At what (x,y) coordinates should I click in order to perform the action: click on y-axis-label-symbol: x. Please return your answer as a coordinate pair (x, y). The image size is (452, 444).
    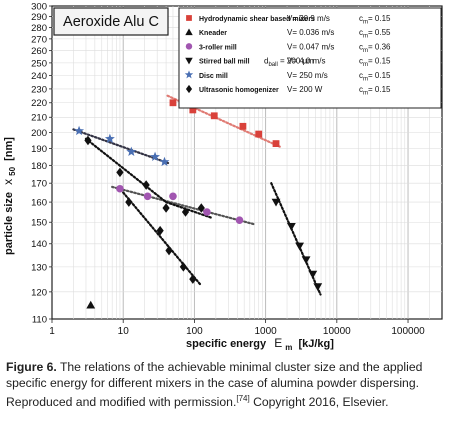
    Looking at the image, I should click on (8, 182).